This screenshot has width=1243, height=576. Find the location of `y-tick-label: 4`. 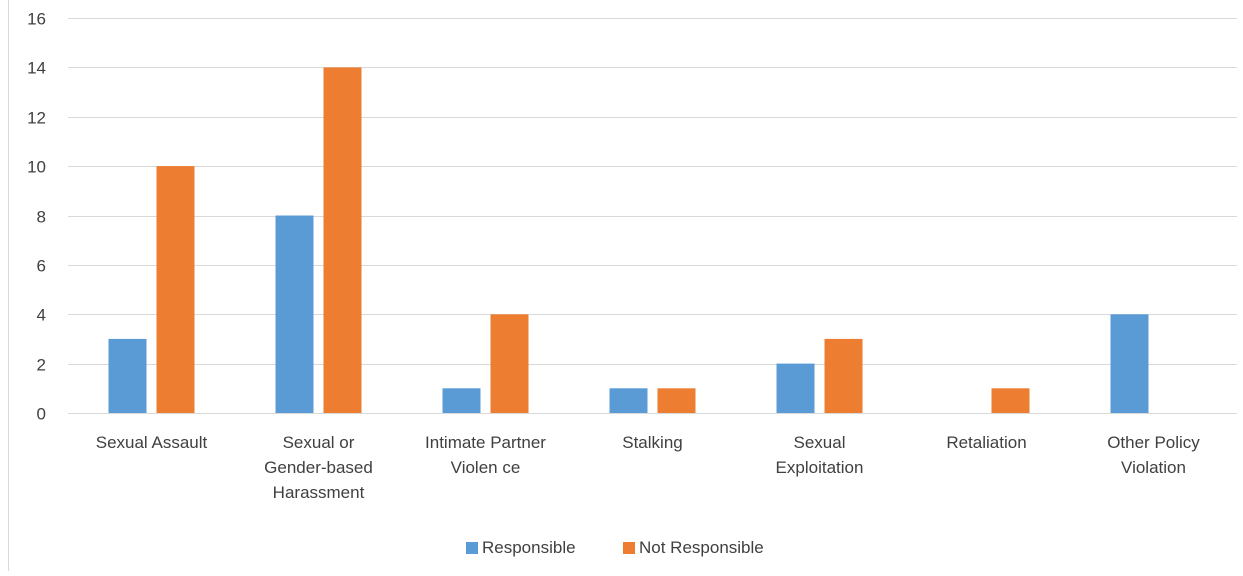

y-tick-label: 4 is located at coordinates (41, 315).